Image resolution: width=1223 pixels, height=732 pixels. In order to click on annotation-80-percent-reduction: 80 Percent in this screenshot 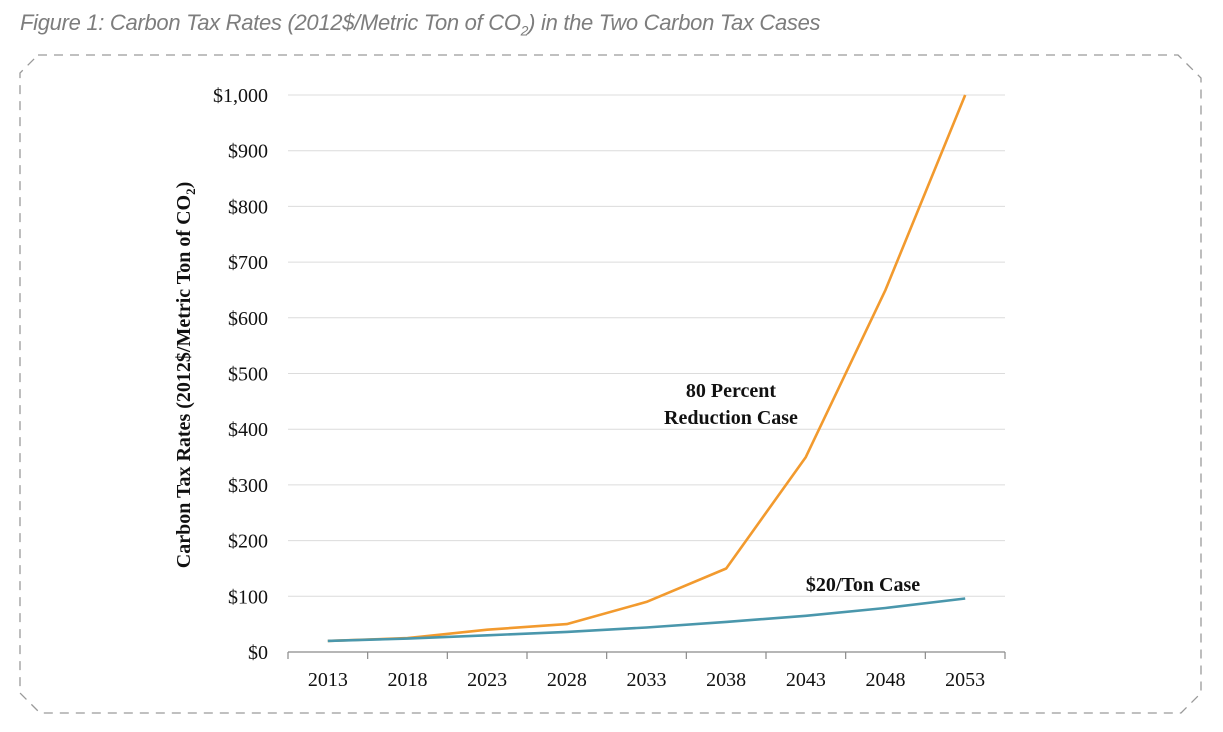, I will do `click(731, 391)`.